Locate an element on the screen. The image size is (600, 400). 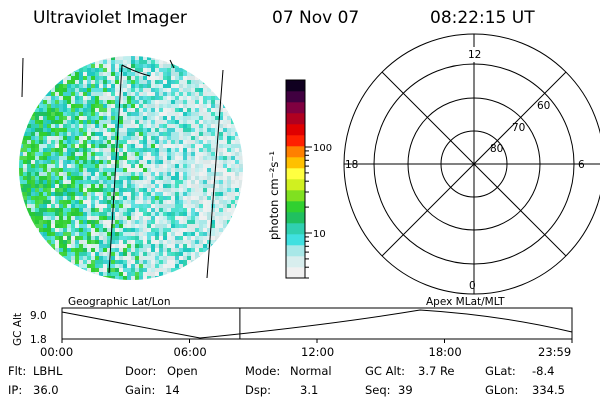
colorbar-frame is located at coordinates (295, 179).